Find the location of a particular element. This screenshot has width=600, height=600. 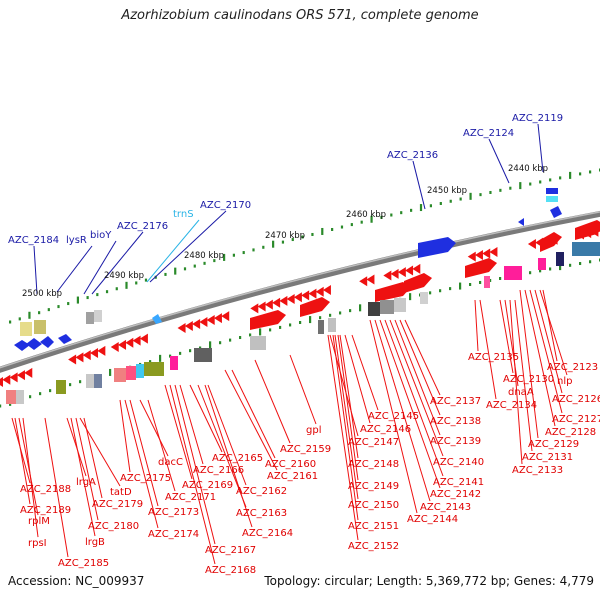

gene-label: tatD is located at coordinates (121, 492).